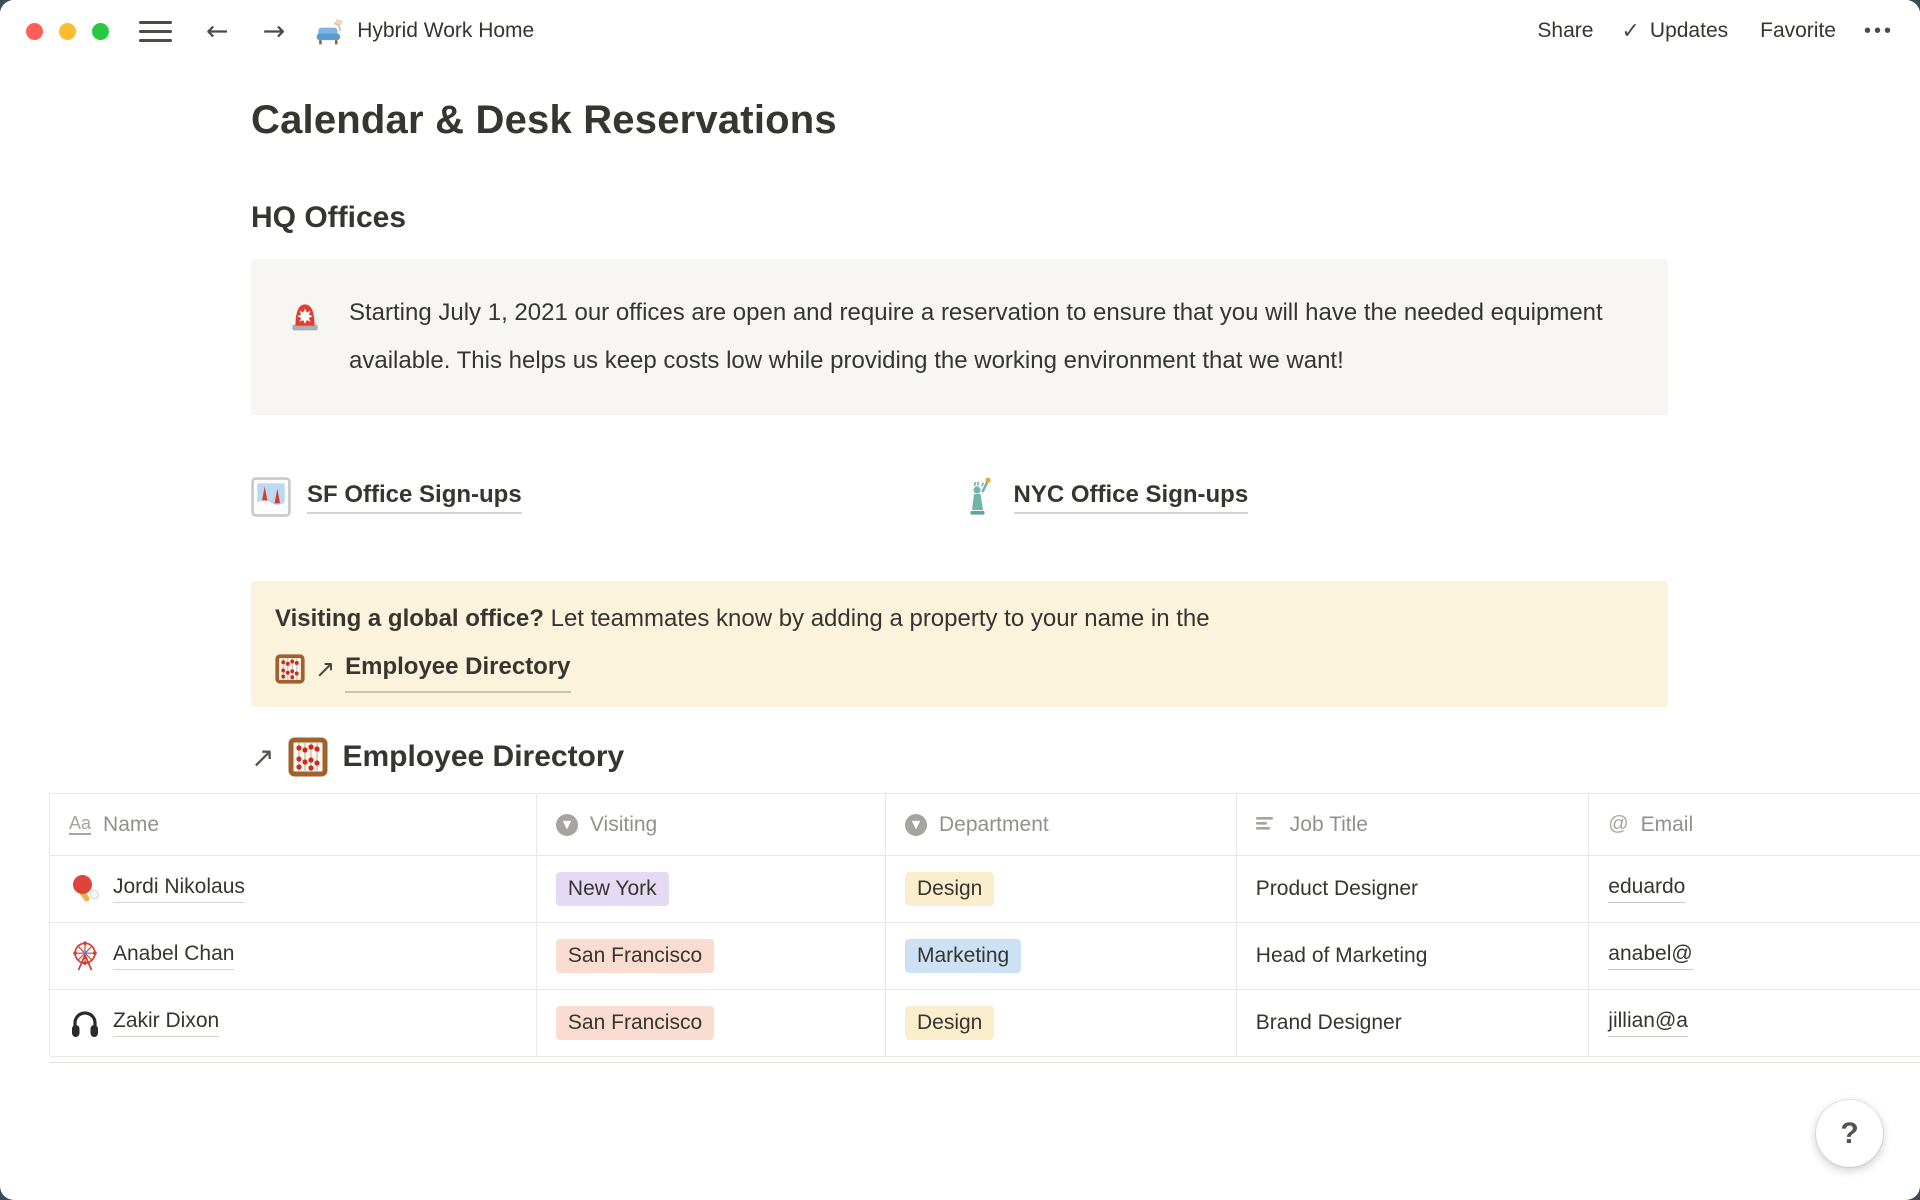 Image resolution: width=1920 pixels, height=1200 pixels. I want to click on breadcrumb: Hybrid Work Home, so click(424, 31).